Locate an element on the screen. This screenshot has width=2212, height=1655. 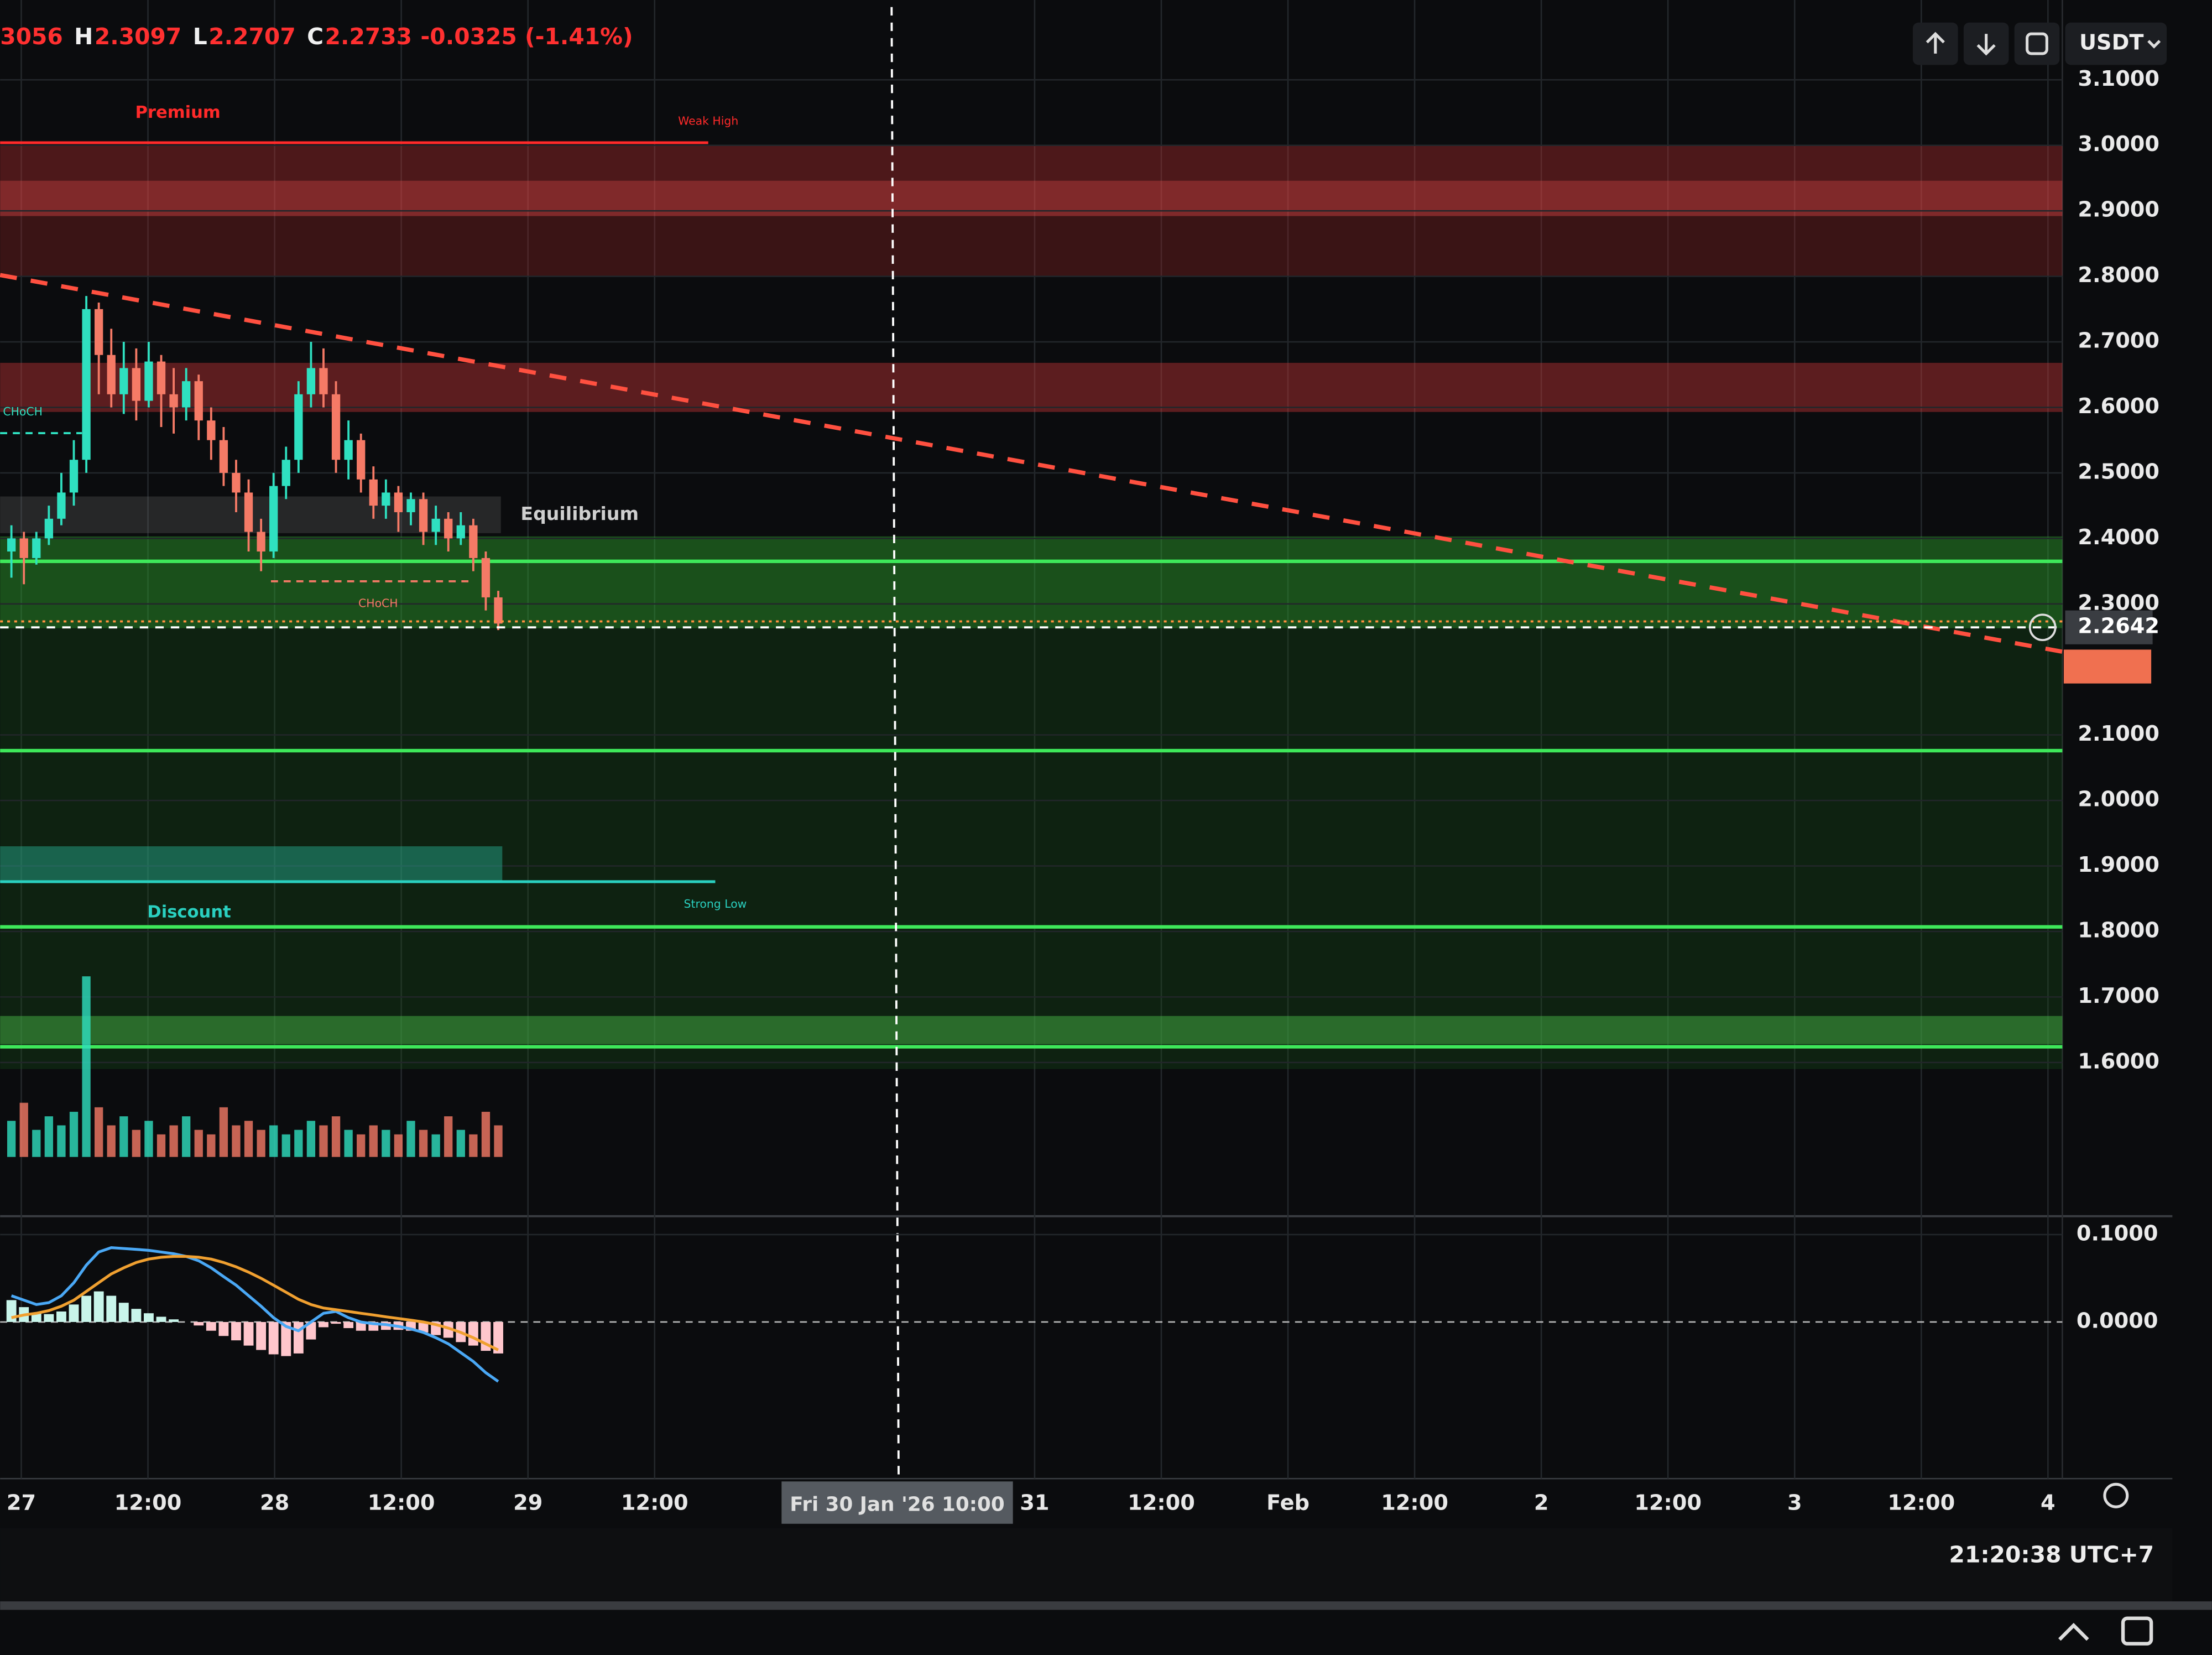
currency-button is located at coordinates (2116, 43).